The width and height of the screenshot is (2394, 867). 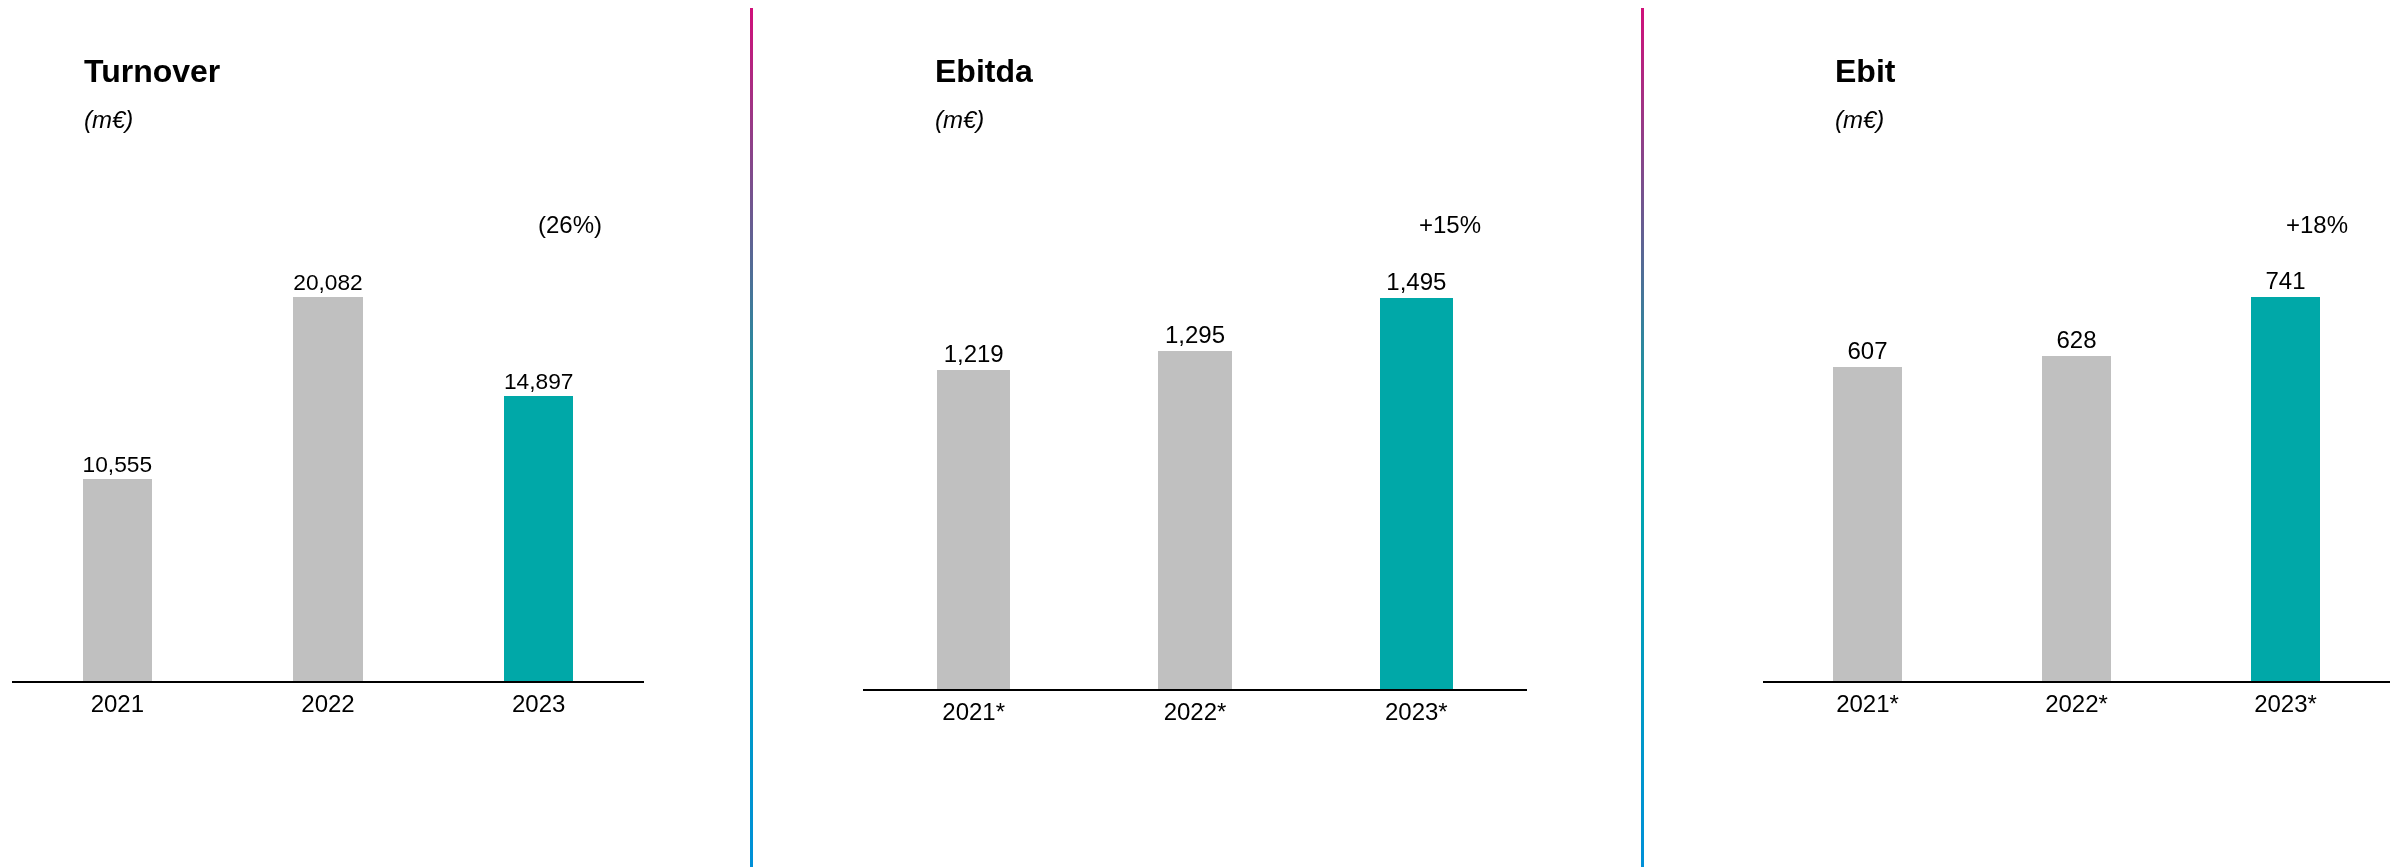 I want to click on data-label: 20,082, so click(x=328, y=281).